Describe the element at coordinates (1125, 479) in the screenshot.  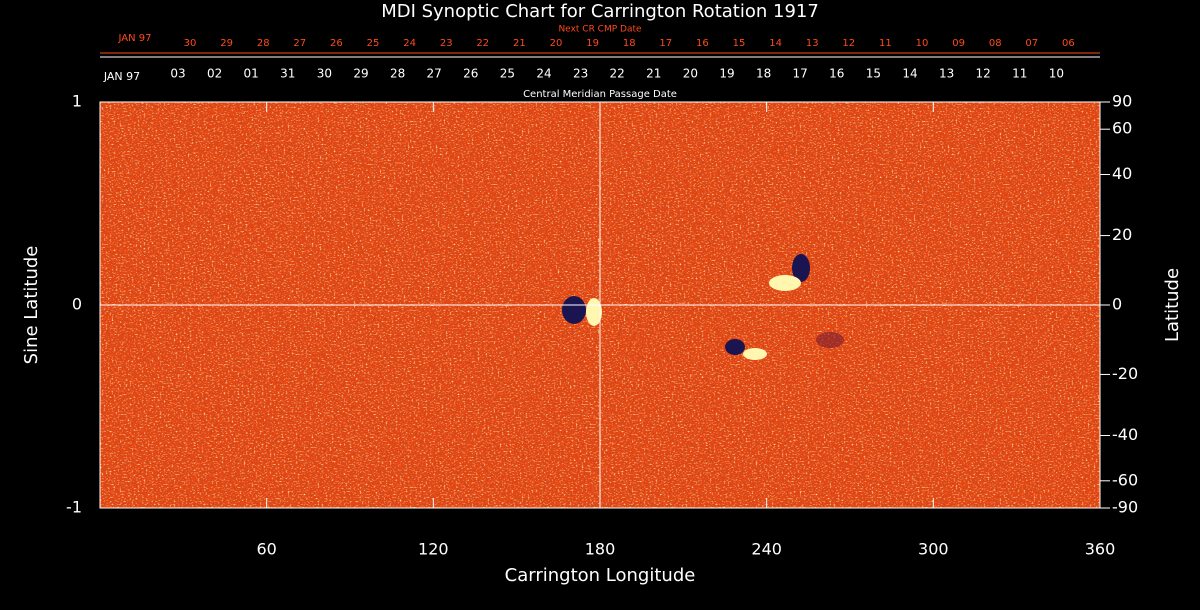
I see `y2-tick-label: -60` at that location.